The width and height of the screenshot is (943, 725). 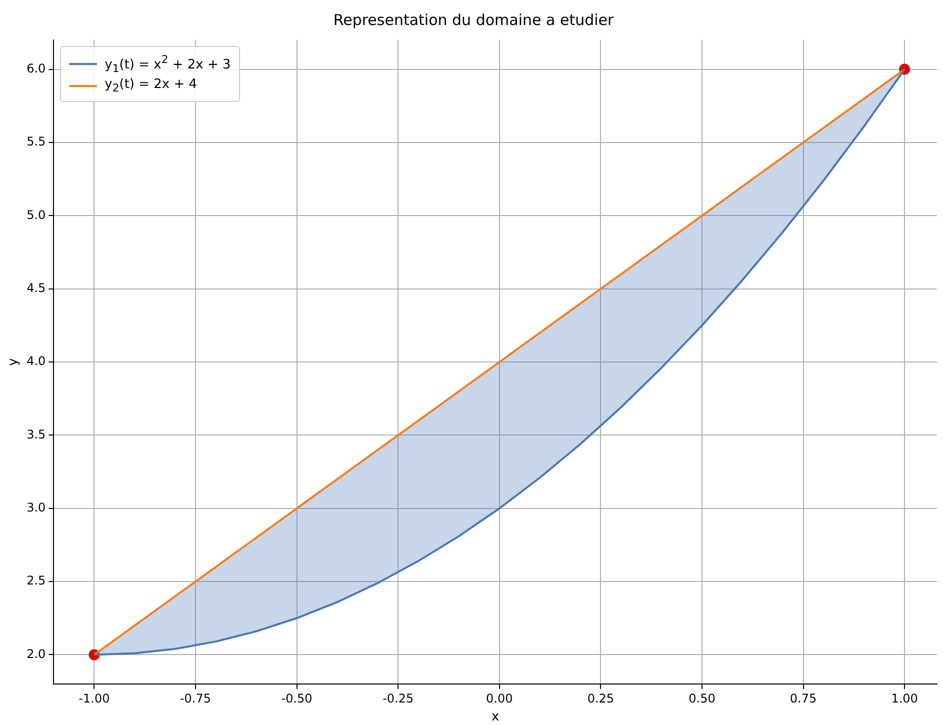 What do you see at coordinates (473, 19) in the screenshot?
I see `chart-title: Representation du domaine a etudier` at bounding box center [473, 19].